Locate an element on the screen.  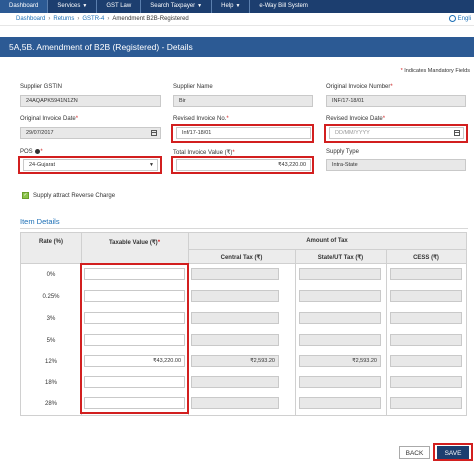
nav-help: Help ▼ is located at coordinates (230, 6).